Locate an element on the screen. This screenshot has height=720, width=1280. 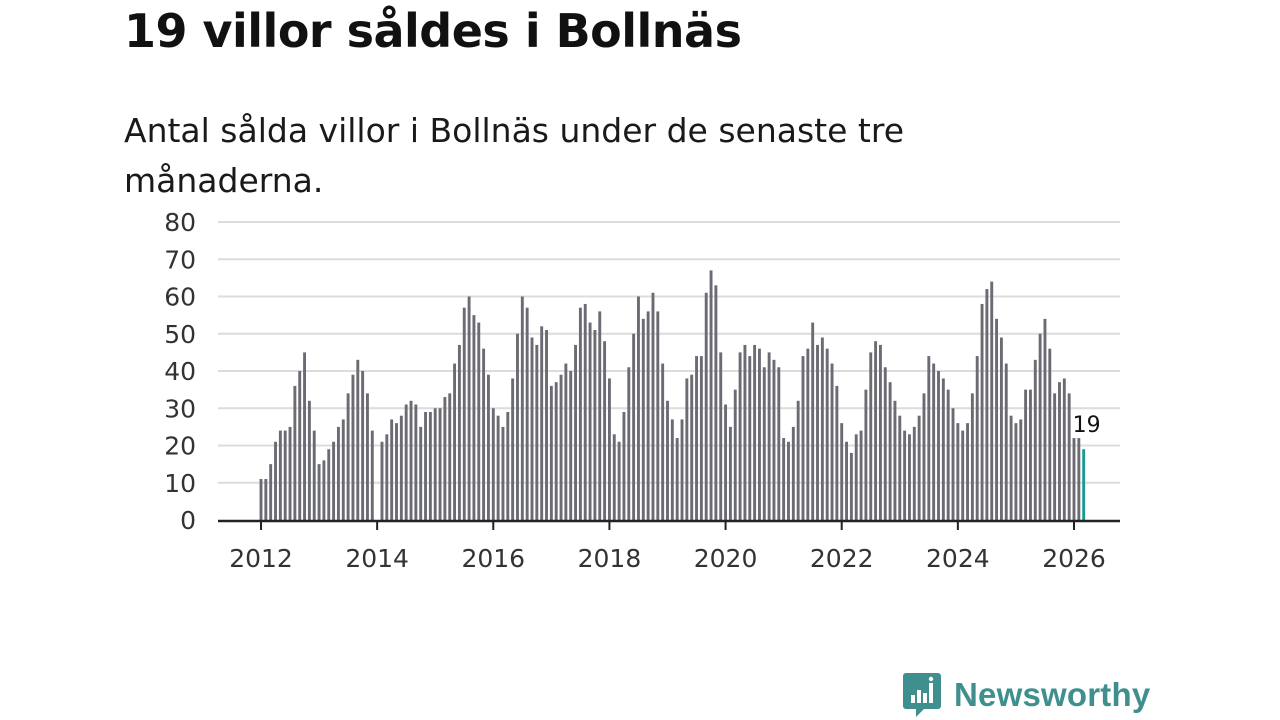
newsworthy-brand: Newsworthy is located at coordinates (1026, 695).